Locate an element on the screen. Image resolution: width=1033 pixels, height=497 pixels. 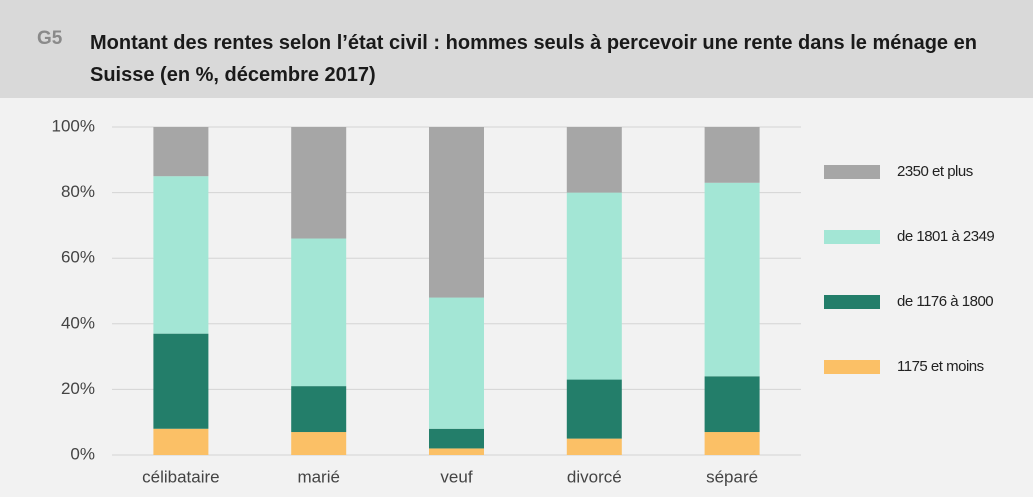
legend-label: de 1801 à 2349 is located at coordinates (945, 236).